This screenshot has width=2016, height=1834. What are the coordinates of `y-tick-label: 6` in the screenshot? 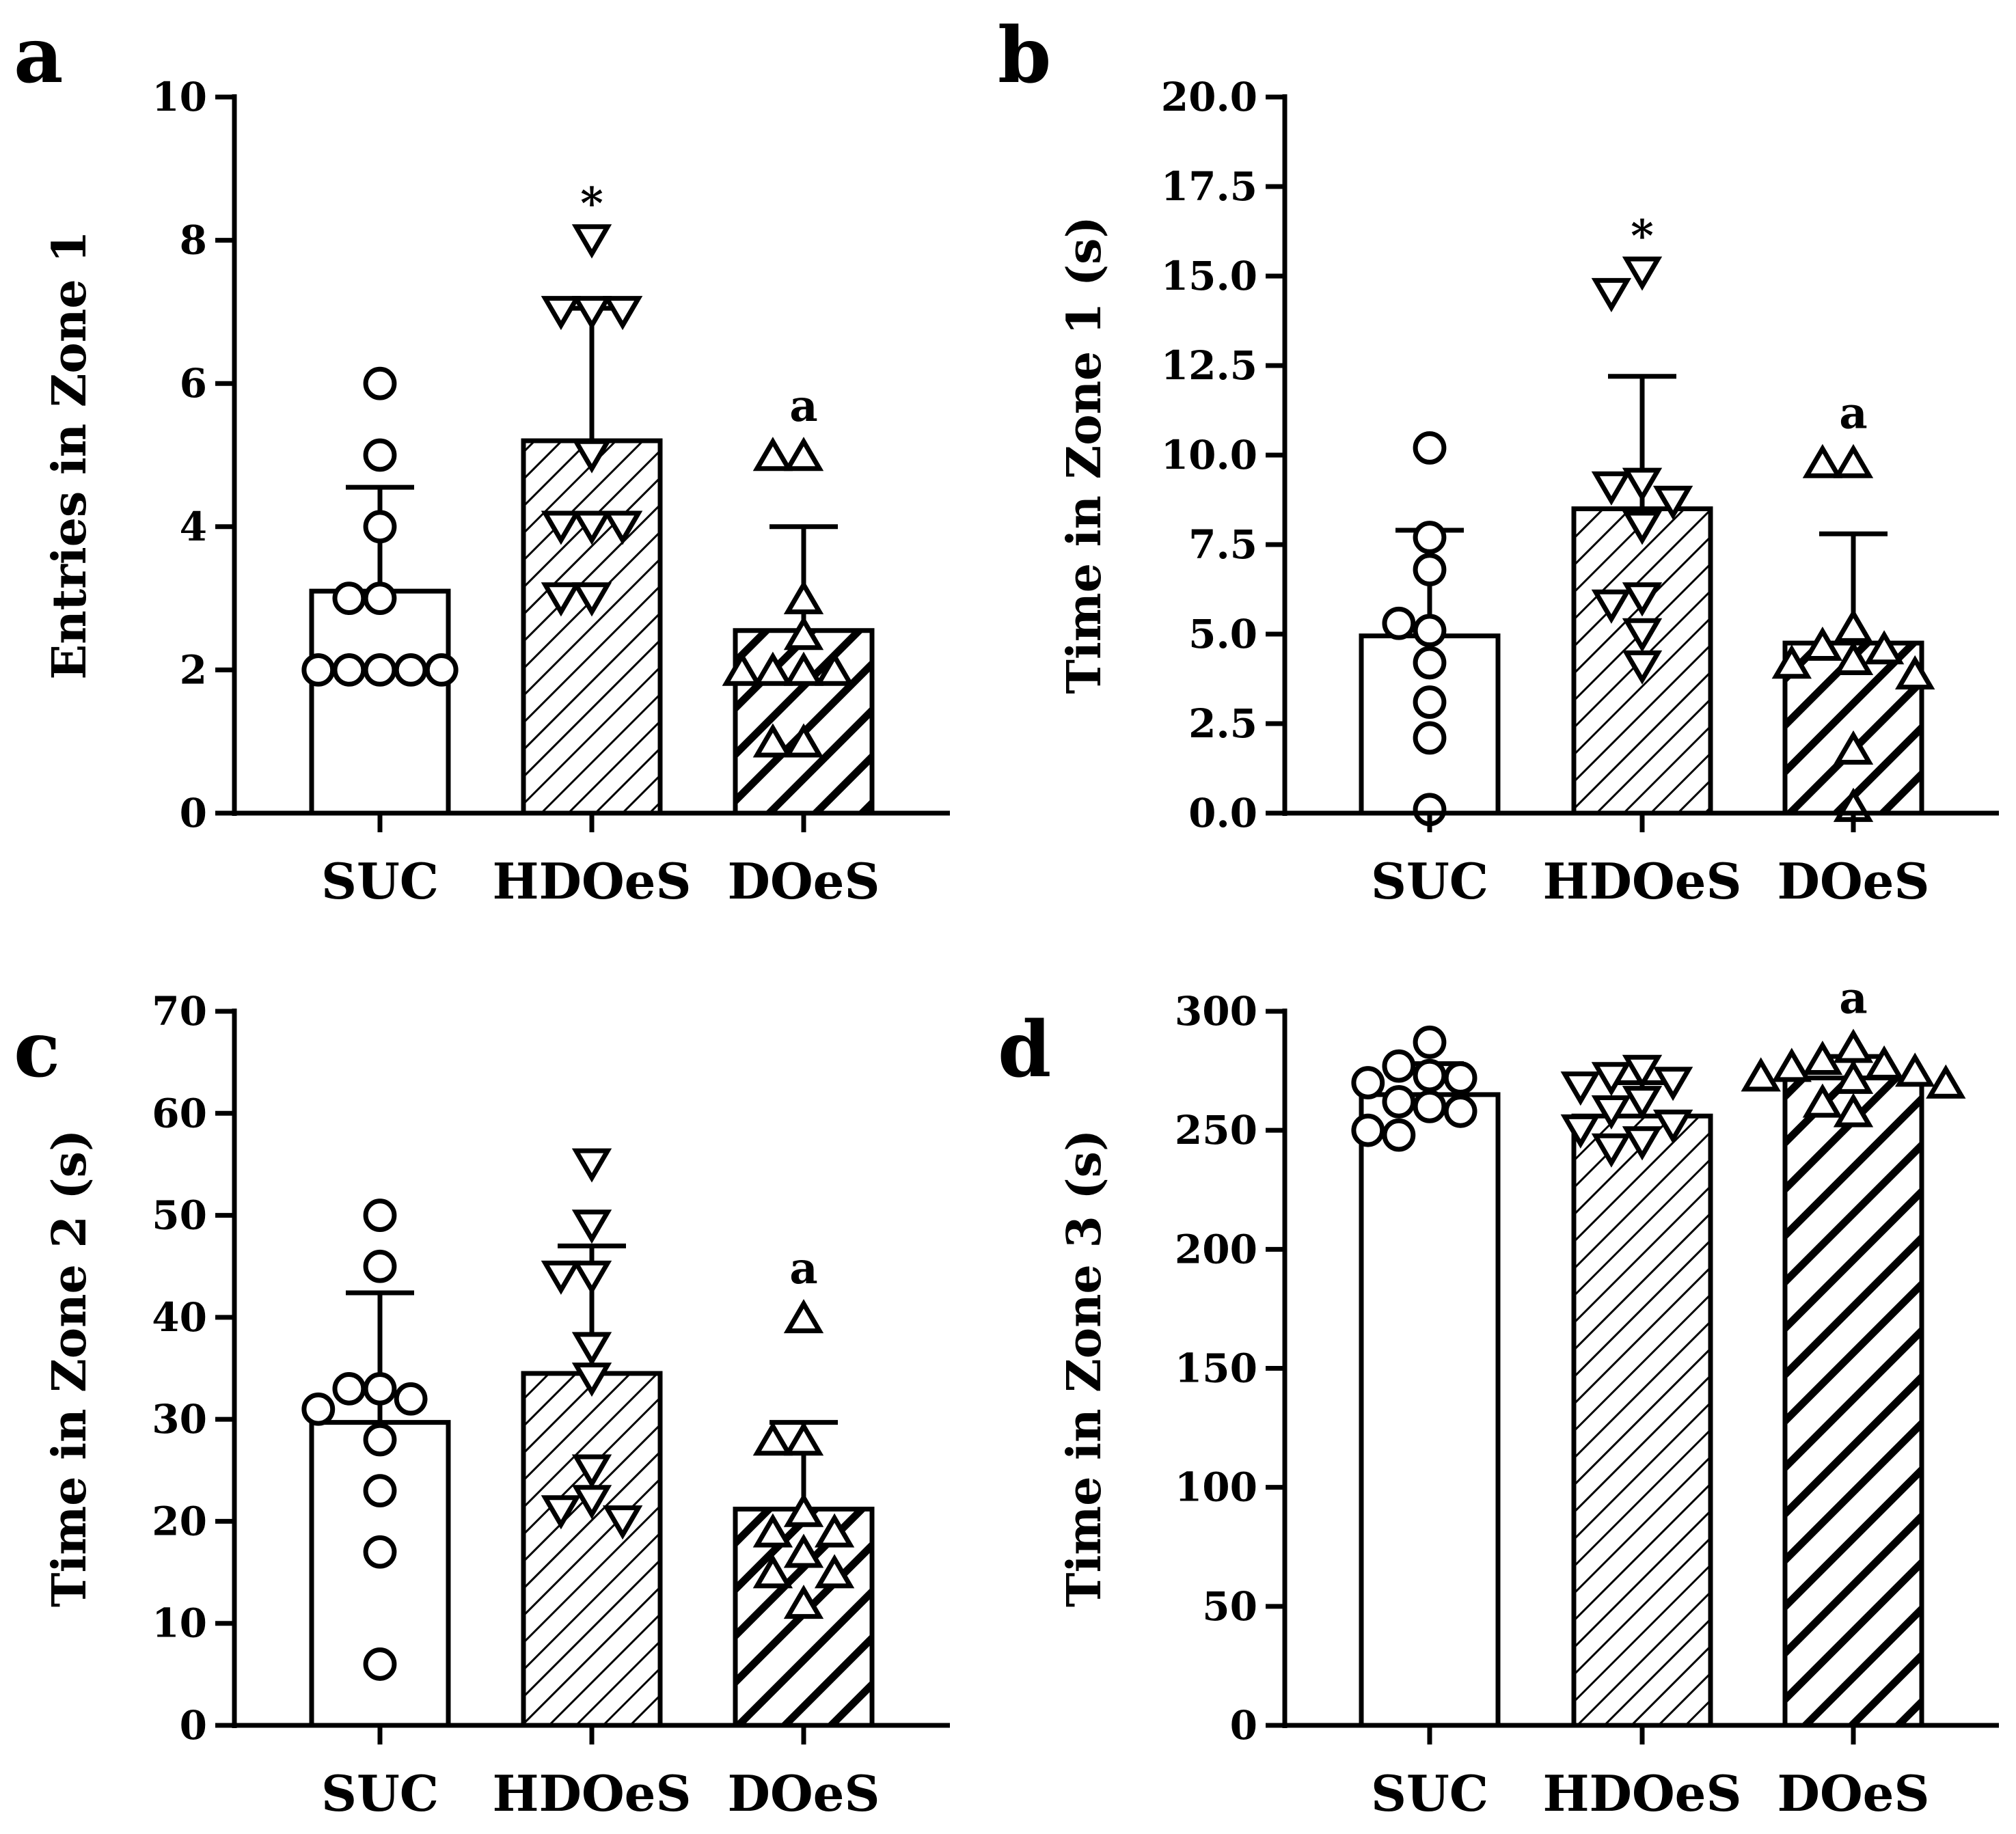 It's located at (193, 384).